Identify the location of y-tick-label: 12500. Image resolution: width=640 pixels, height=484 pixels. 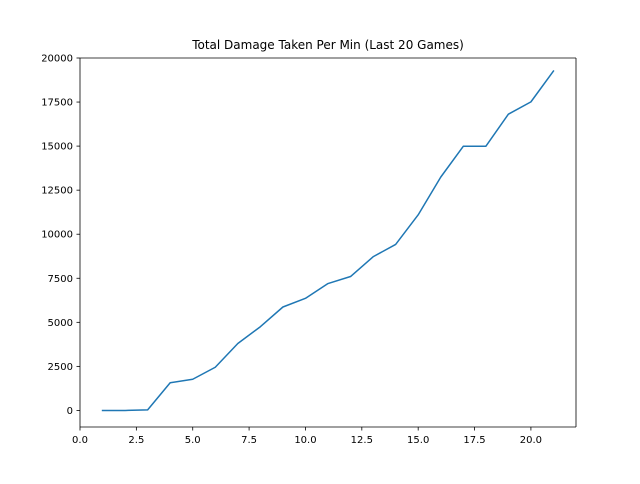
(57, 191).